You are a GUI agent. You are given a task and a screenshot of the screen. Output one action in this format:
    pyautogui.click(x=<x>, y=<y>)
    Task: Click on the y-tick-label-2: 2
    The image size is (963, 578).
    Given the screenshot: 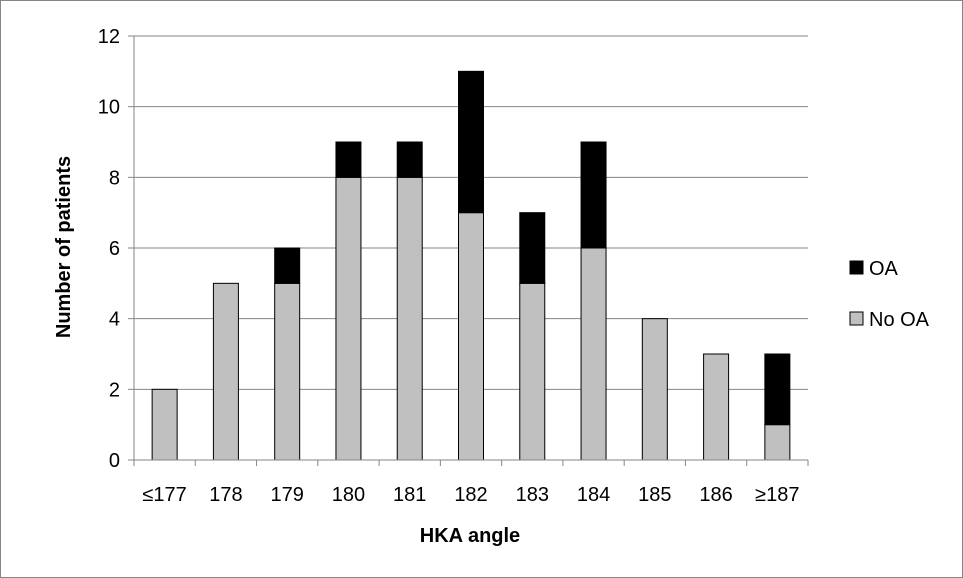 What is the action you would take?
    pyautogui.click(x=114, y=390)
    